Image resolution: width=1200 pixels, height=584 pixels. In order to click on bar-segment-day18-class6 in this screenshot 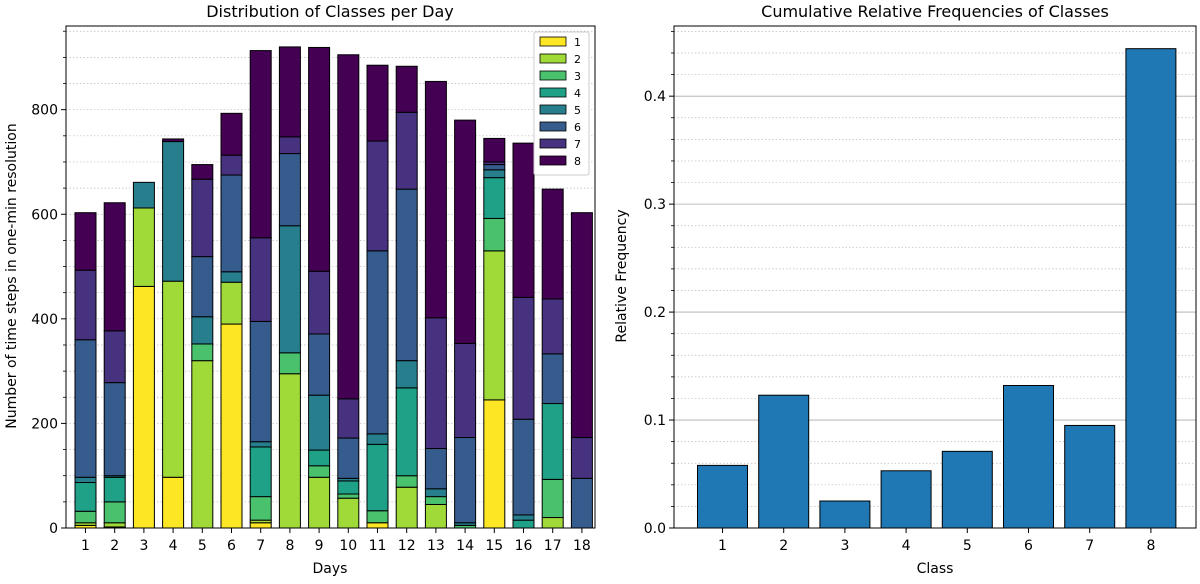, I will do `click(581, 503)`.